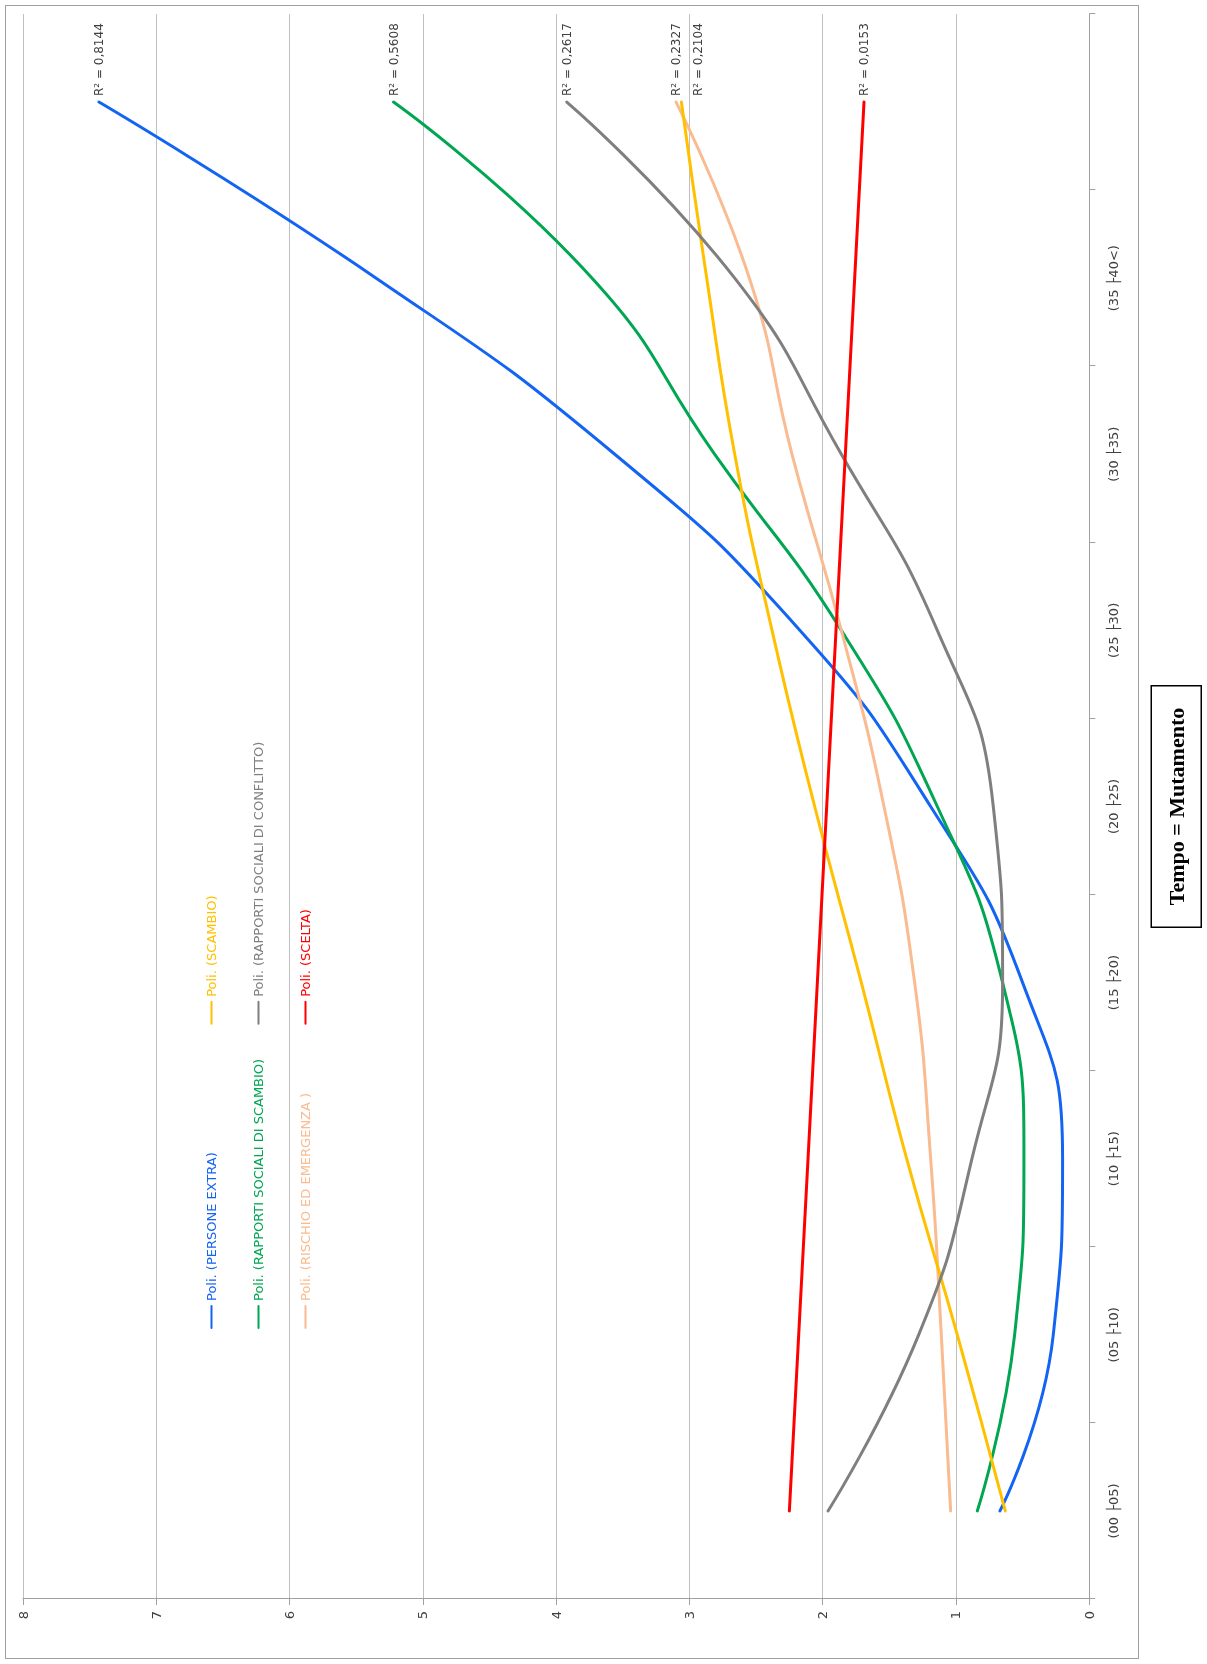  Describe the element at coordinates (305, 1196) in the screenshot. I see `text: Poli. (RISCHIO ED EMERGENZA )` at that location.